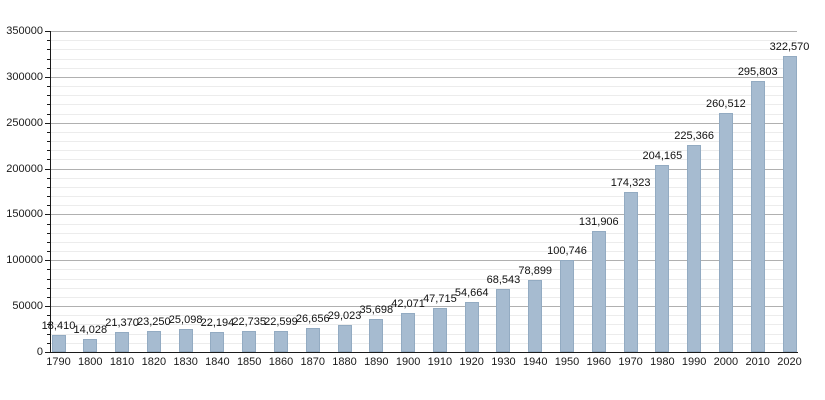 The image size is (825, 400). What do you see at coordinates (24, 76) in the screenshot?
I see `y-tick-label: 300000` at bounding box center [24, 76].